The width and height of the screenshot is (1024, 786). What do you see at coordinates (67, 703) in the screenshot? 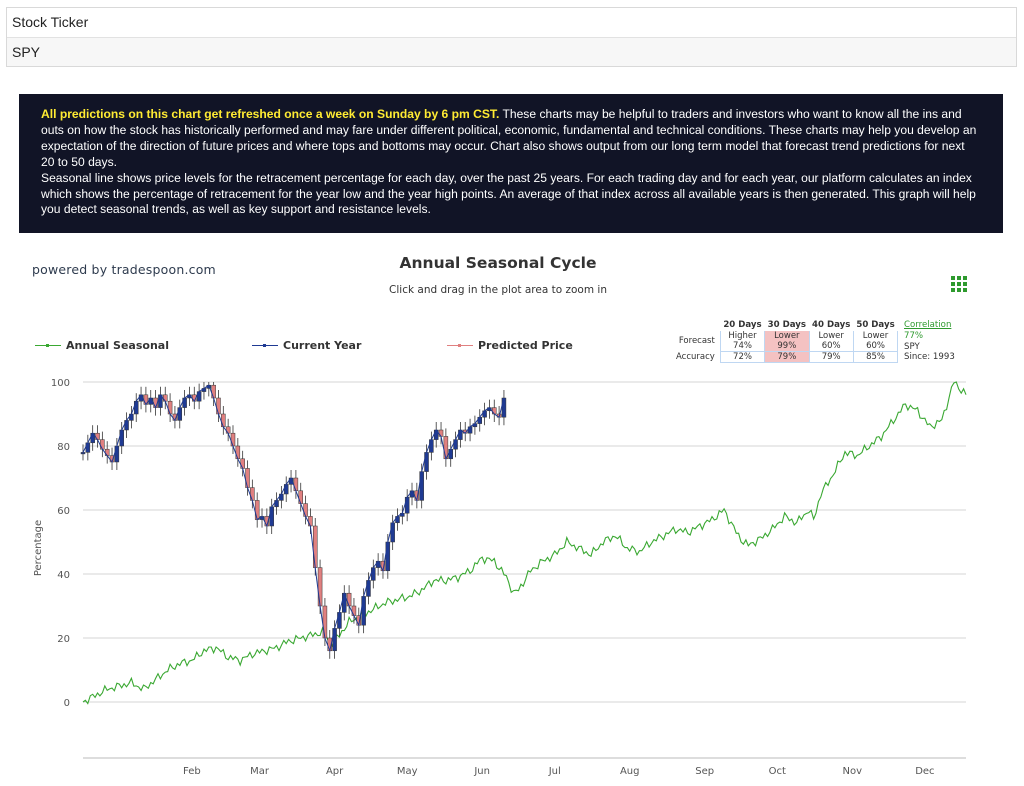
I see `y-tick-label: 0` at bounding box center [67, 703].